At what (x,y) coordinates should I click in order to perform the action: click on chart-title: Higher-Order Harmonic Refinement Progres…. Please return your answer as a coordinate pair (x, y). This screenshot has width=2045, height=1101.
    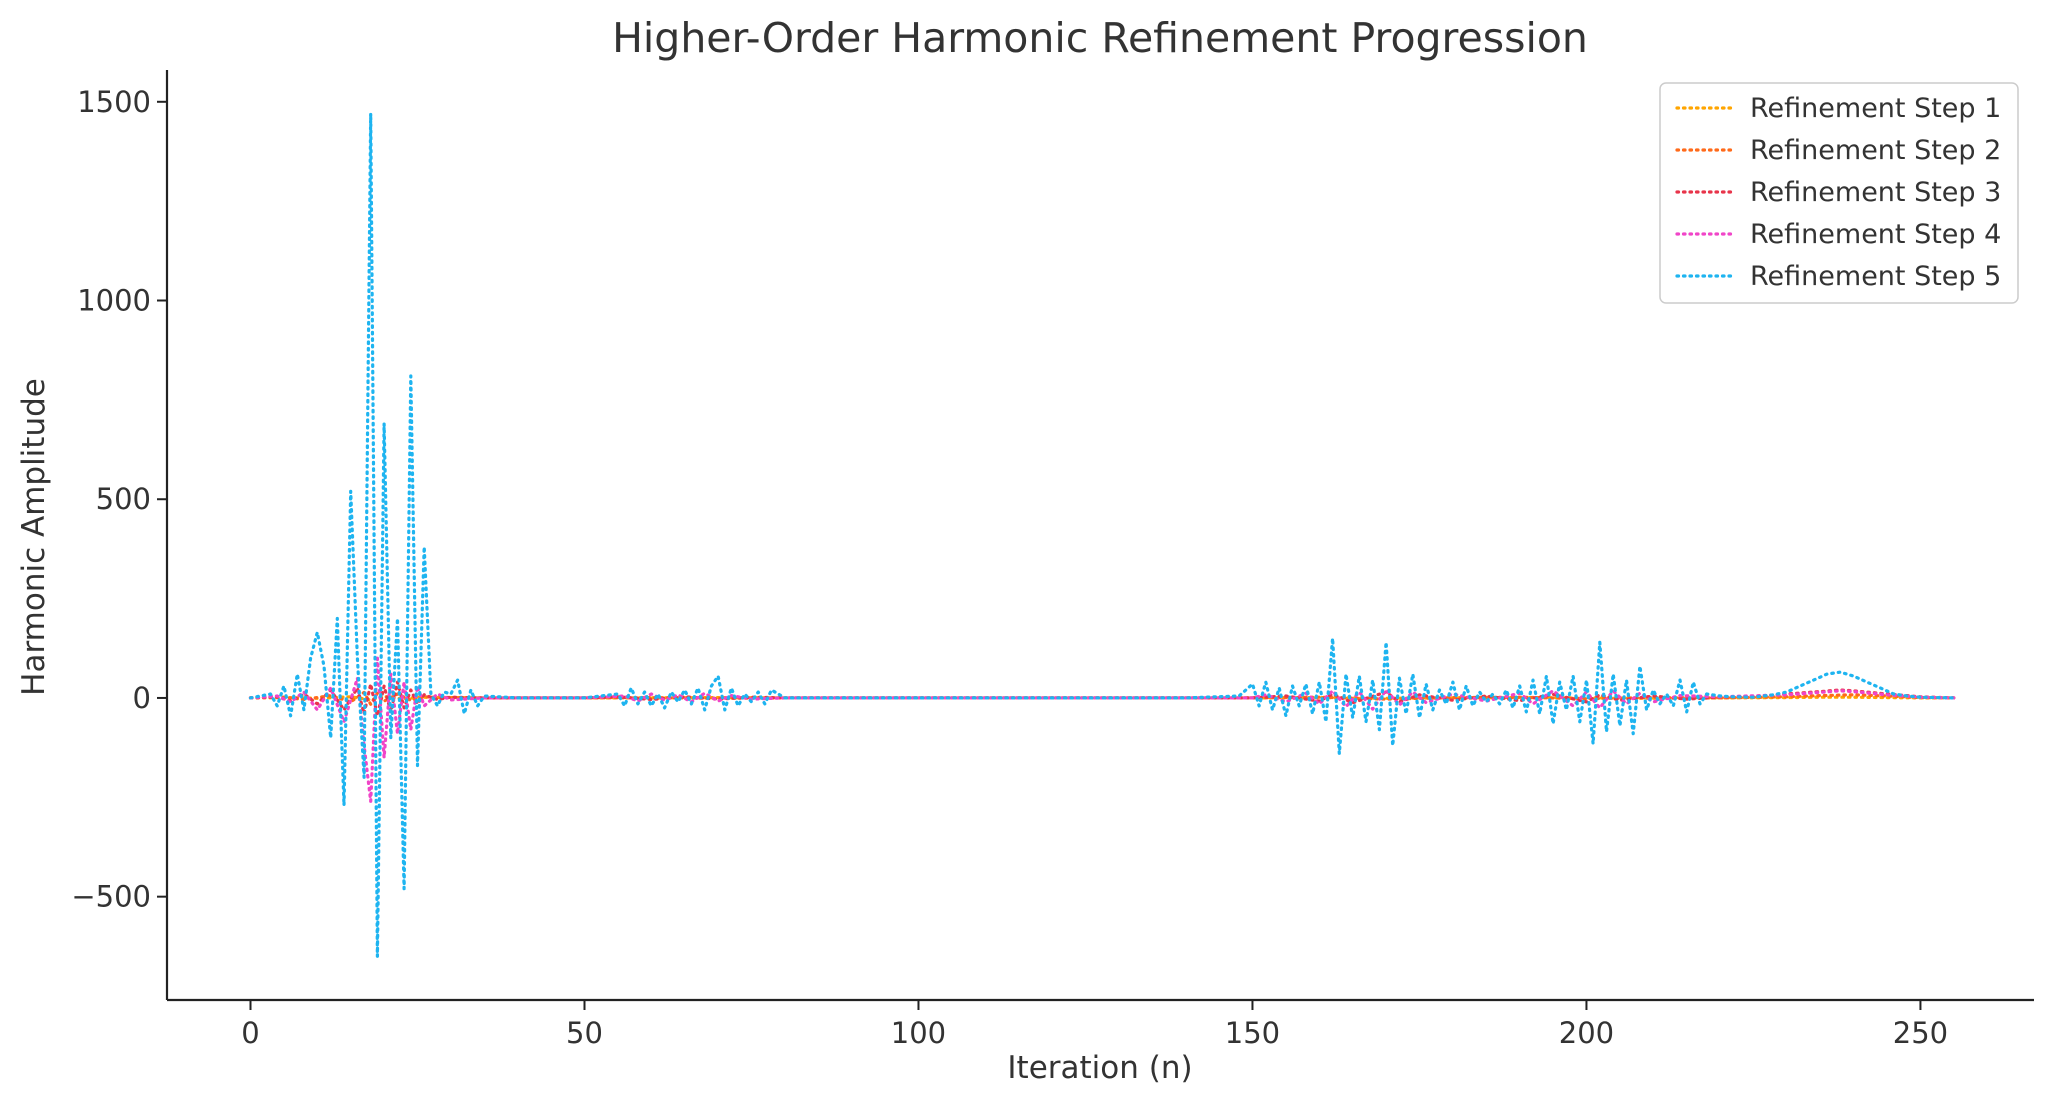
    Looking at the image, I should click on (1100, 38).